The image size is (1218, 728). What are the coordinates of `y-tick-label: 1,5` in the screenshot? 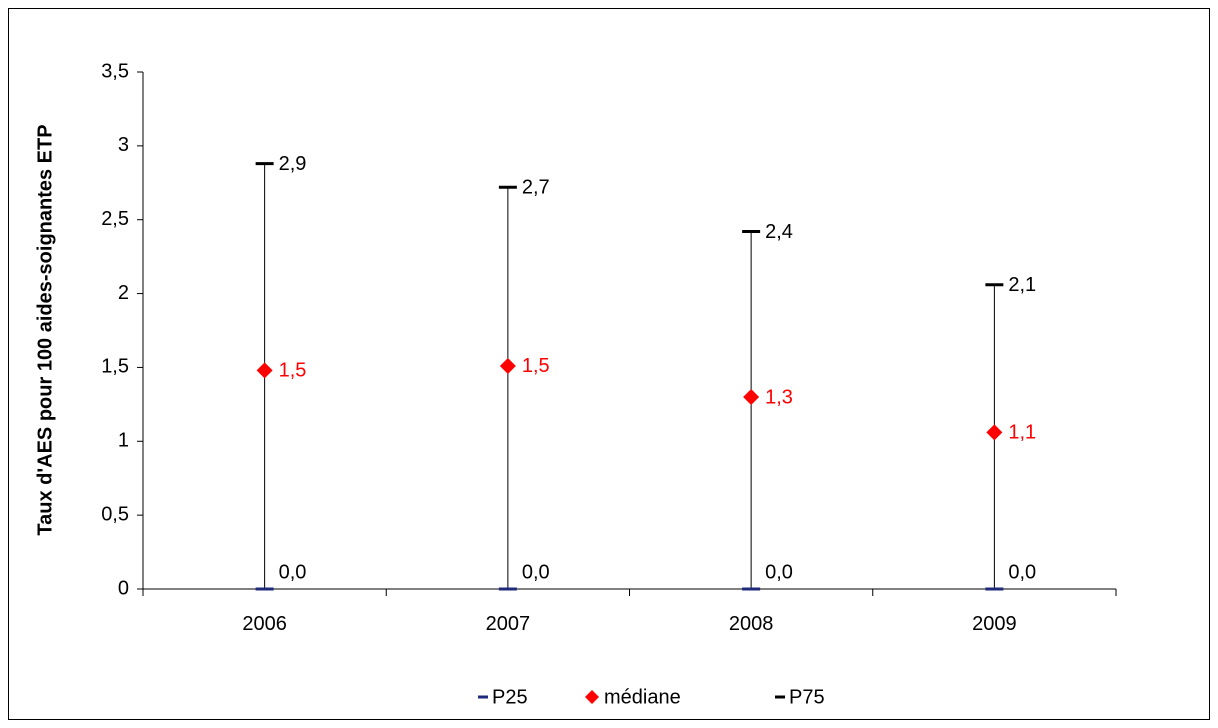 It's located at (115, 367).